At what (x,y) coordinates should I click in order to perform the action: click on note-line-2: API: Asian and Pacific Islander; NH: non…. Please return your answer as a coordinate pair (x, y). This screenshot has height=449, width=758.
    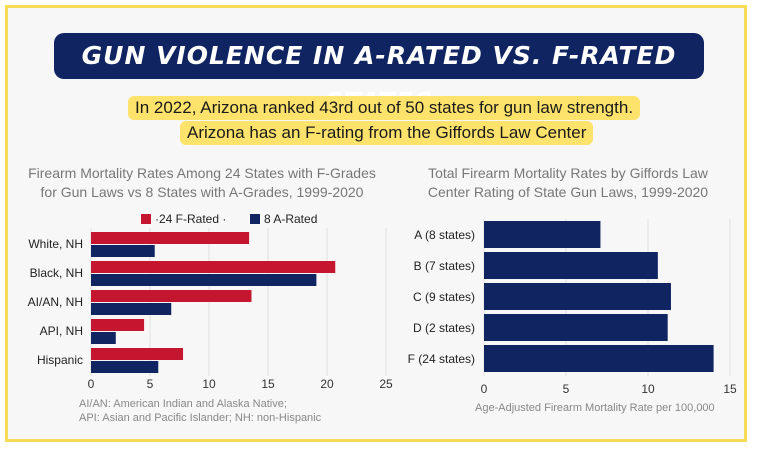
    Looking at the image, I should click on (200, 418).